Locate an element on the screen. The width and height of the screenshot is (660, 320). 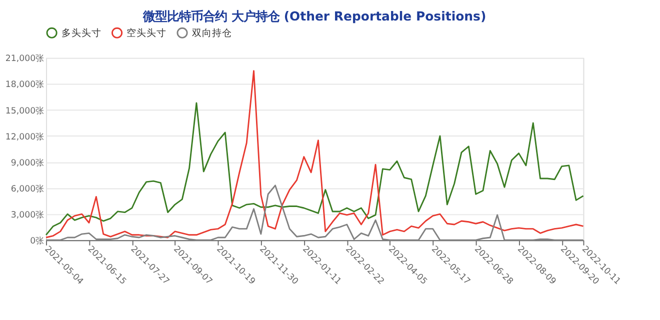
y-tick-label: 18,000张 is located at coordinates (25, 84).